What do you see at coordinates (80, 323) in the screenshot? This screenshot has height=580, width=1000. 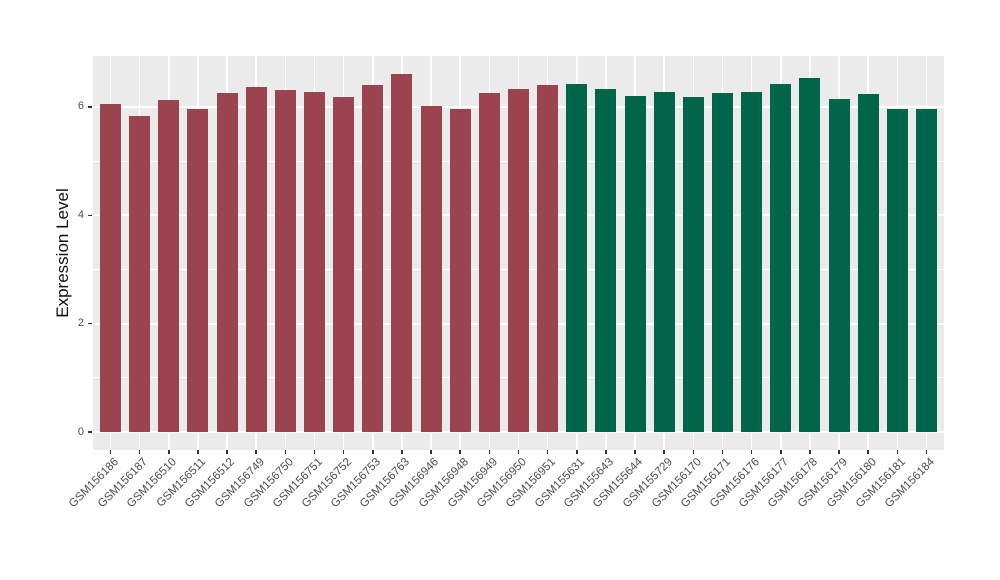 I see `y-tick-label: 2` at bounding box center [80, 323].